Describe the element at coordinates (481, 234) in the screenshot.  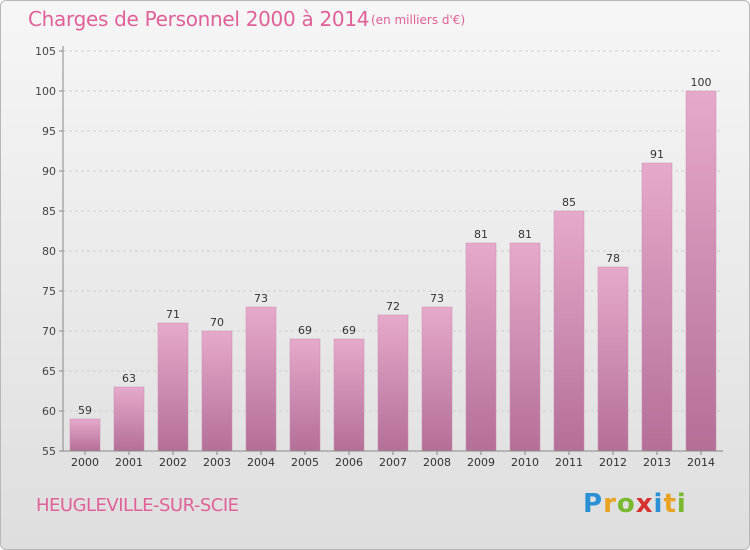
I see `data-label-2009: 81` at that location.